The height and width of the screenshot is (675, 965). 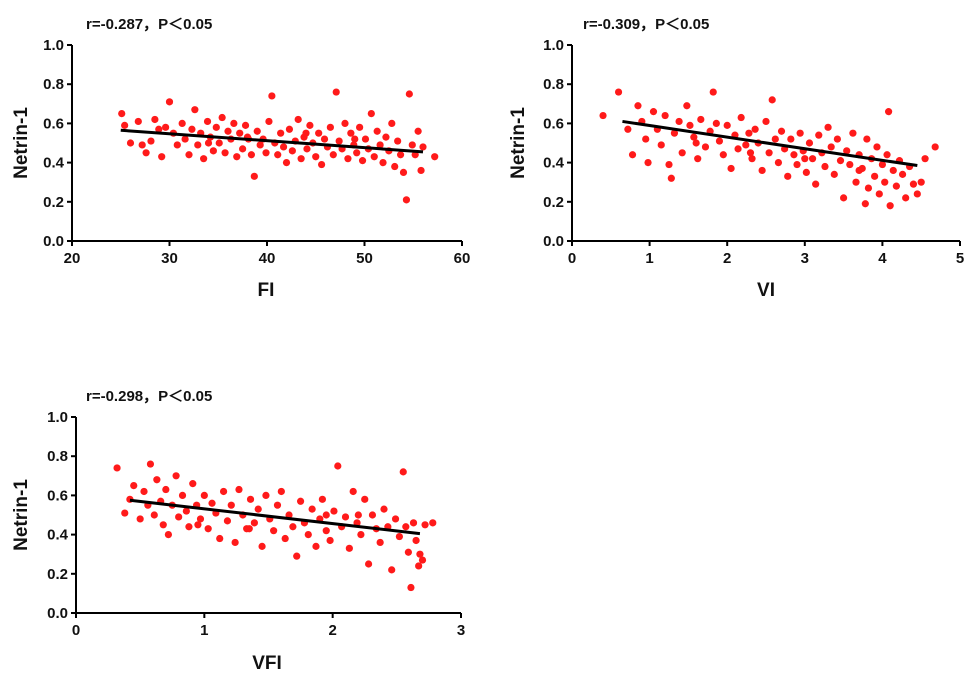 I want to click on y-tick-label: 1.0, so click(x=57, y=417).